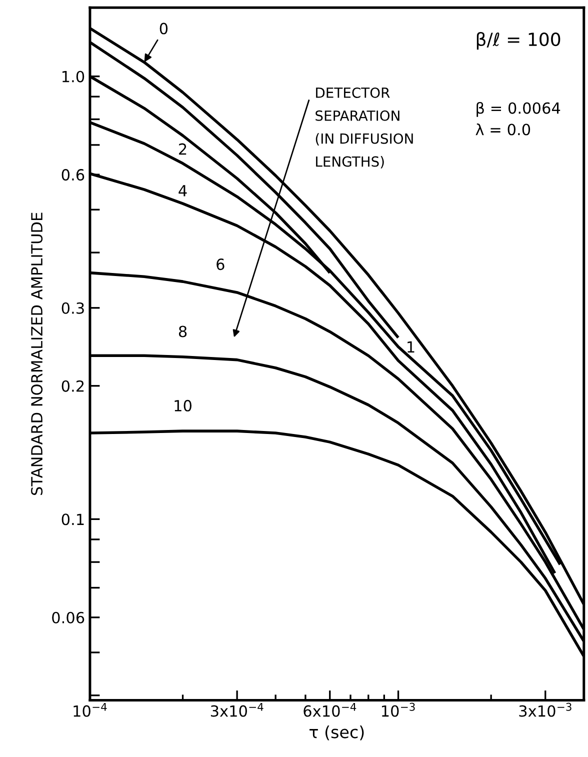  I want to click on y-tick-label: 1.0, so click(73, 76).